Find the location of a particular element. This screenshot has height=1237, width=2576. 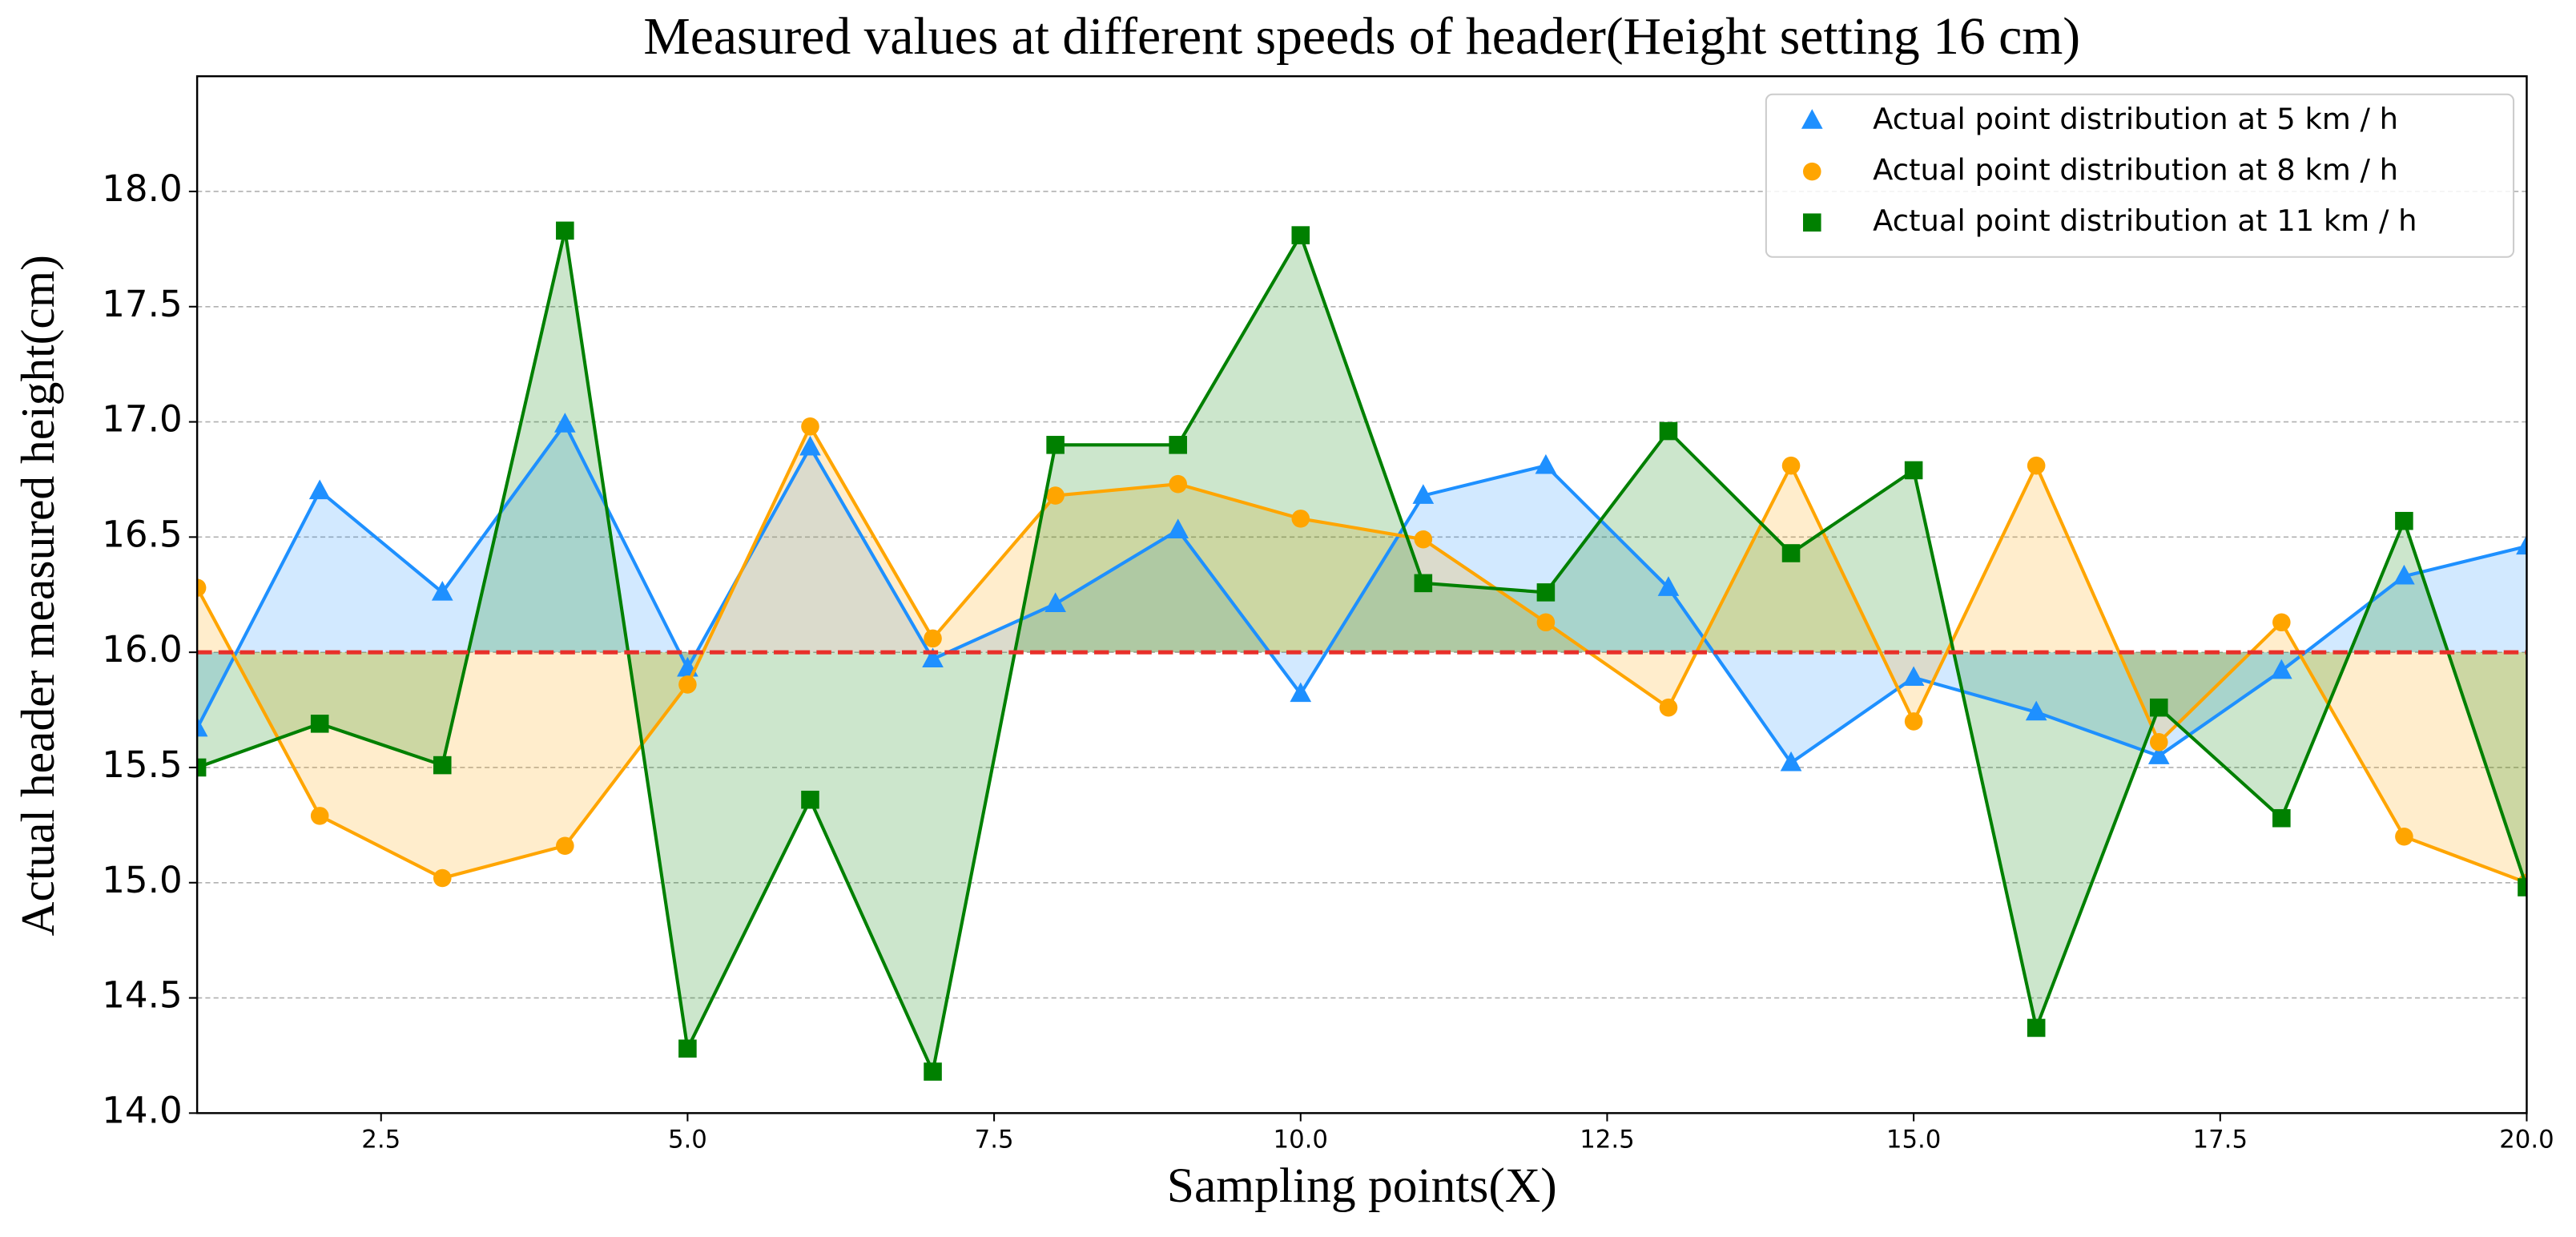

x-tick-label: 12.5 is located at coordinates (1607, 1140).